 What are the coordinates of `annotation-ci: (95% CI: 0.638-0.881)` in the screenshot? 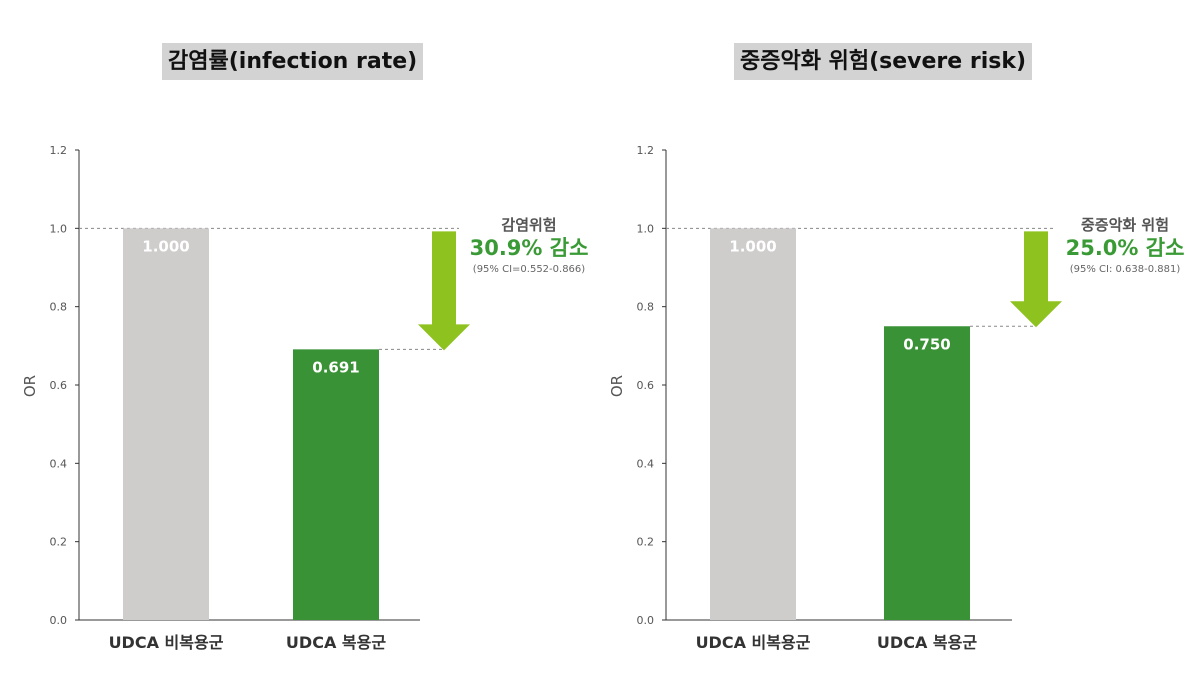 It's located at (1125, 269).